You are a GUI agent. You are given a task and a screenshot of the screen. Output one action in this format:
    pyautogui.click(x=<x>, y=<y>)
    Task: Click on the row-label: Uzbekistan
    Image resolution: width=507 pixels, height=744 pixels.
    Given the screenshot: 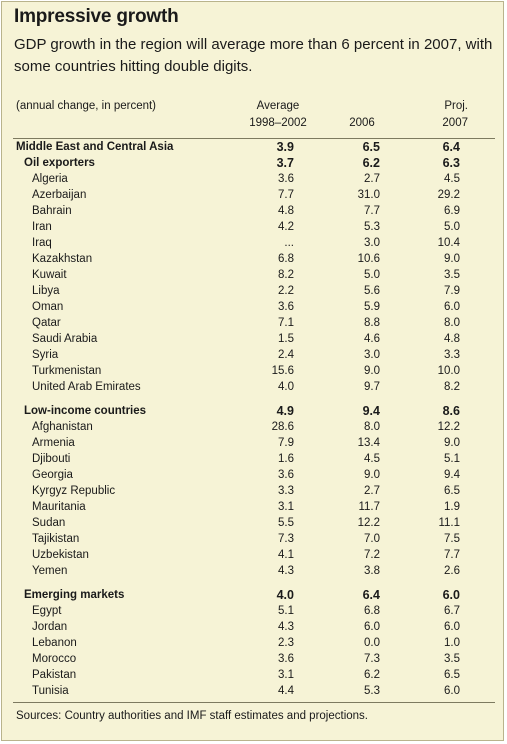 What is the action you would take?
    pyautogui.click(x=60, y=555)
    